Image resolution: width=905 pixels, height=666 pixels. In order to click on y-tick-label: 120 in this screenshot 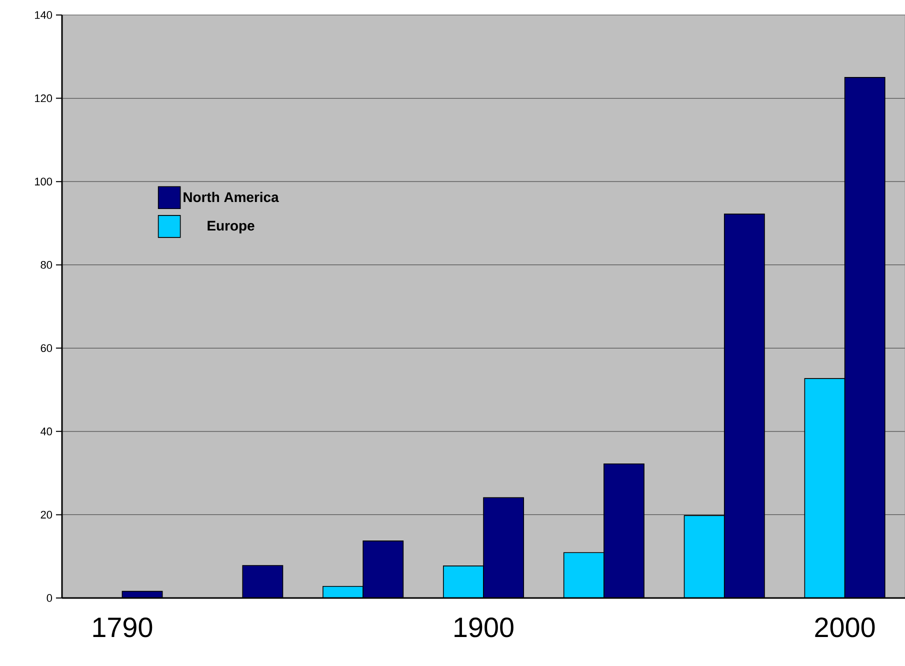, I will do `click(43, 98)`.